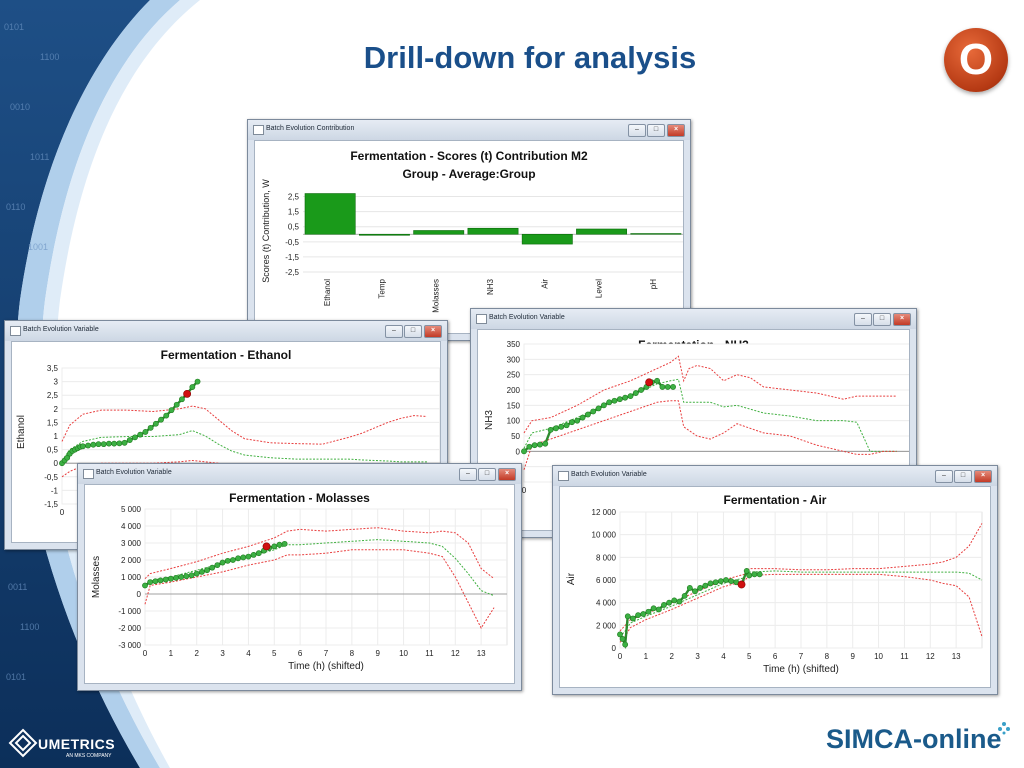 This screenshot has width=1024, height=768. What do you see at coordinates (326, 653) in the screenshot?
I see `x-tick-label: 7` at bounding box center [326, 653].